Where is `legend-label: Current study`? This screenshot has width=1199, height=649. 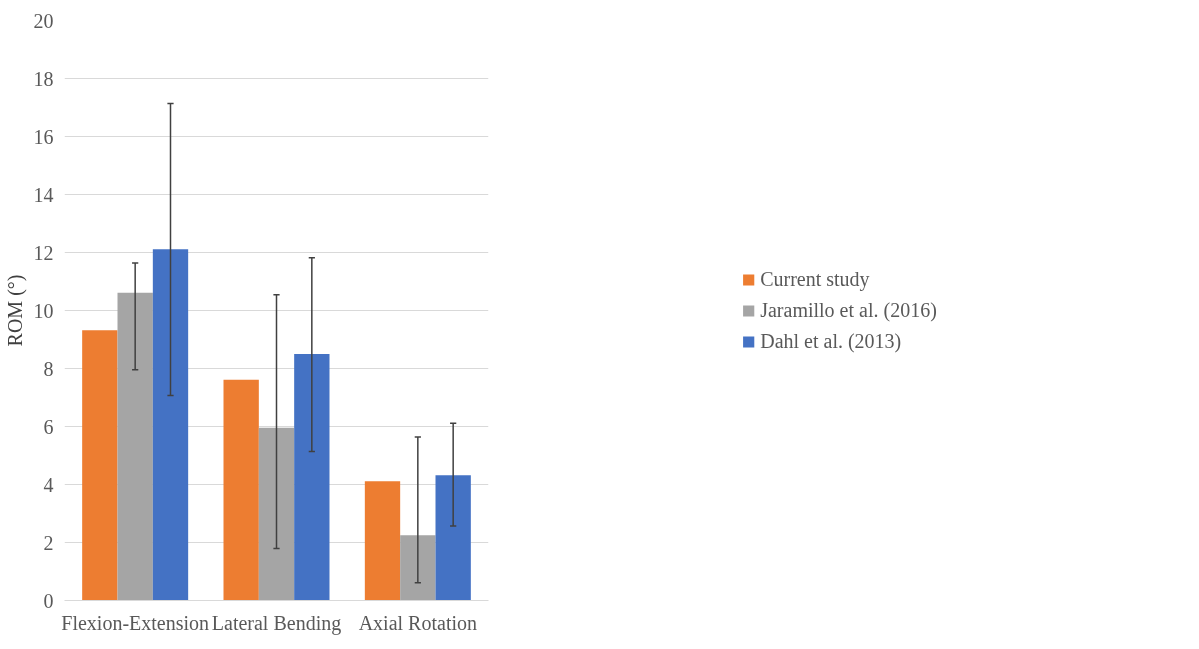 legend-label: Current study is located at coordinates (815, 279).